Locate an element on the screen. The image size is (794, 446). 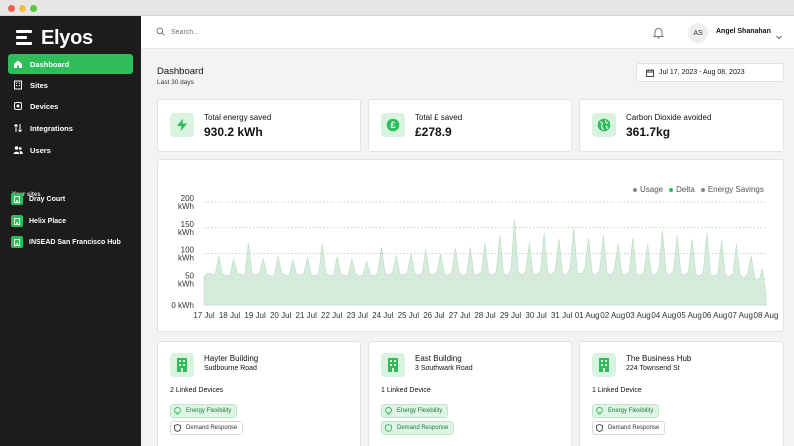
your-sites-heading: Your sites is located at coordinates (26, 195).